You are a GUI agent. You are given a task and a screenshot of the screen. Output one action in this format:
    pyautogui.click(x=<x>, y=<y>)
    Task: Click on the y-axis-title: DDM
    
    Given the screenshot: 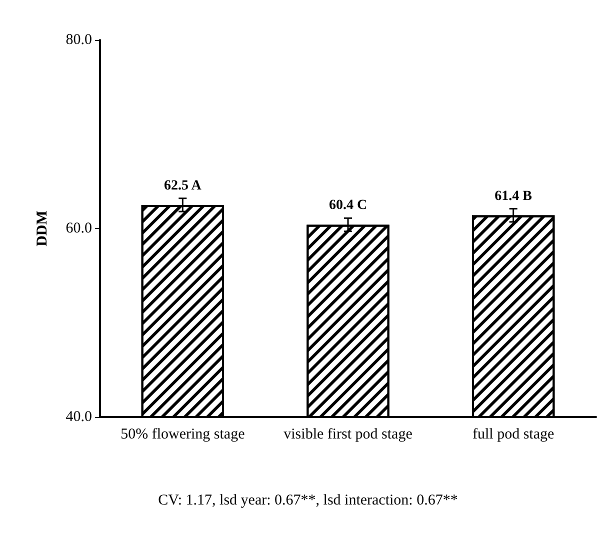 What is the action you would take?
    pyautogui.click(x=42, y=228)
    